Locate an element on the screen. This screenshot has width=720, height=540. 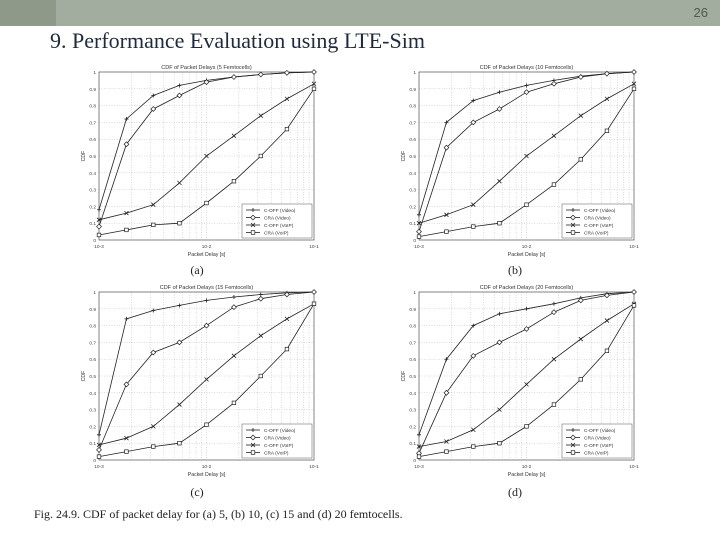
slide-number: 26 is located at coordinates (700, 12).